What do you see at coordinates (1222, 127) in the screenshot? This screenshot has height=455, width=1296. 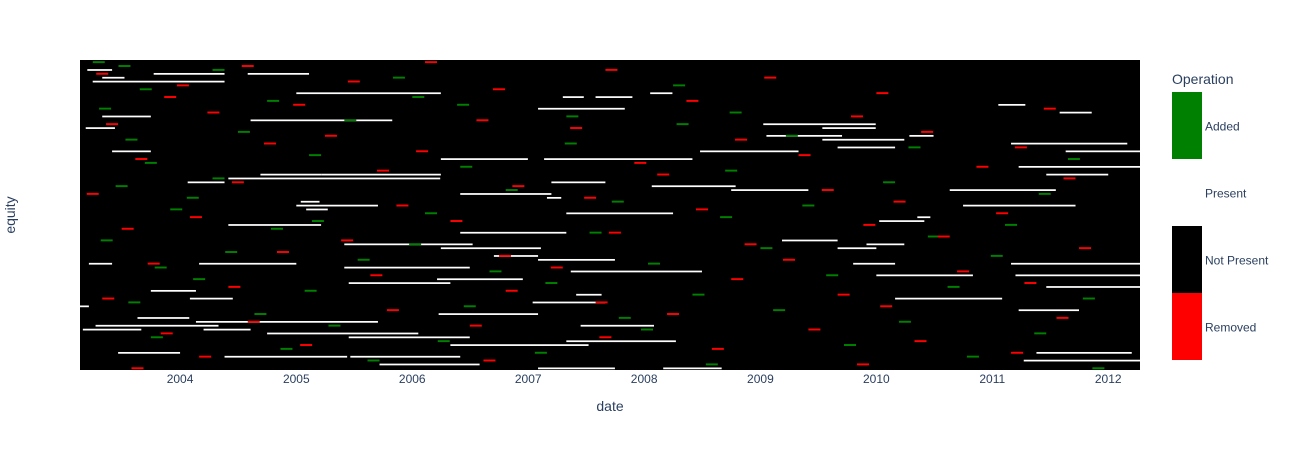 I see `legend-label: Added` at bounding box center [1222, 127].